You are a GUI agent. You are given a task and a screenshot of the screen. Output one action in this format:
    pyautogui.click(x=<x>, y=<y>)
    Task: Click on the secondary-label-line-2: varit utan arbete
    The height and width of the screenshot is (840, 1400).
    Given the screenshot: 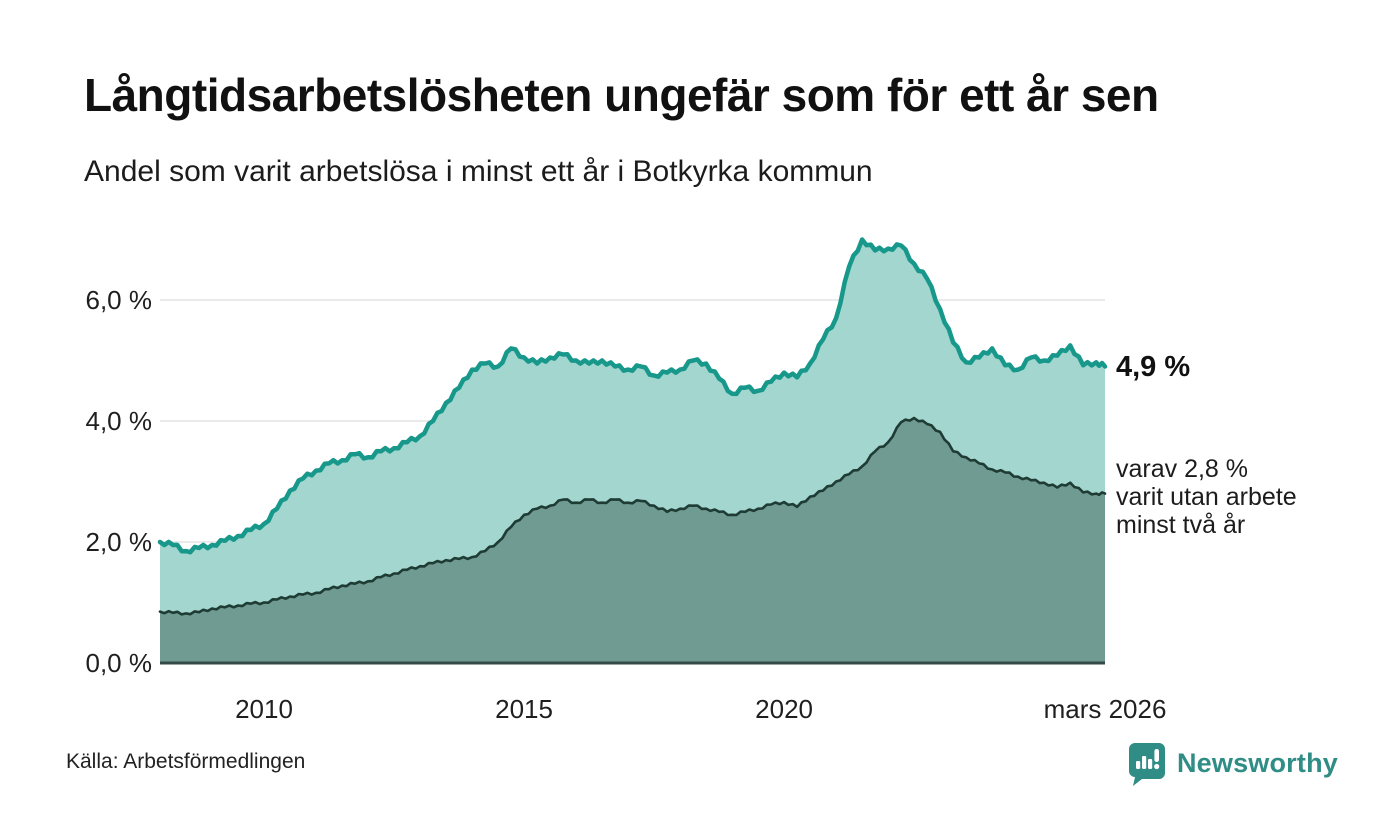 What is the action you would take?
    pyautogui.click(x=1206, y=497)
    